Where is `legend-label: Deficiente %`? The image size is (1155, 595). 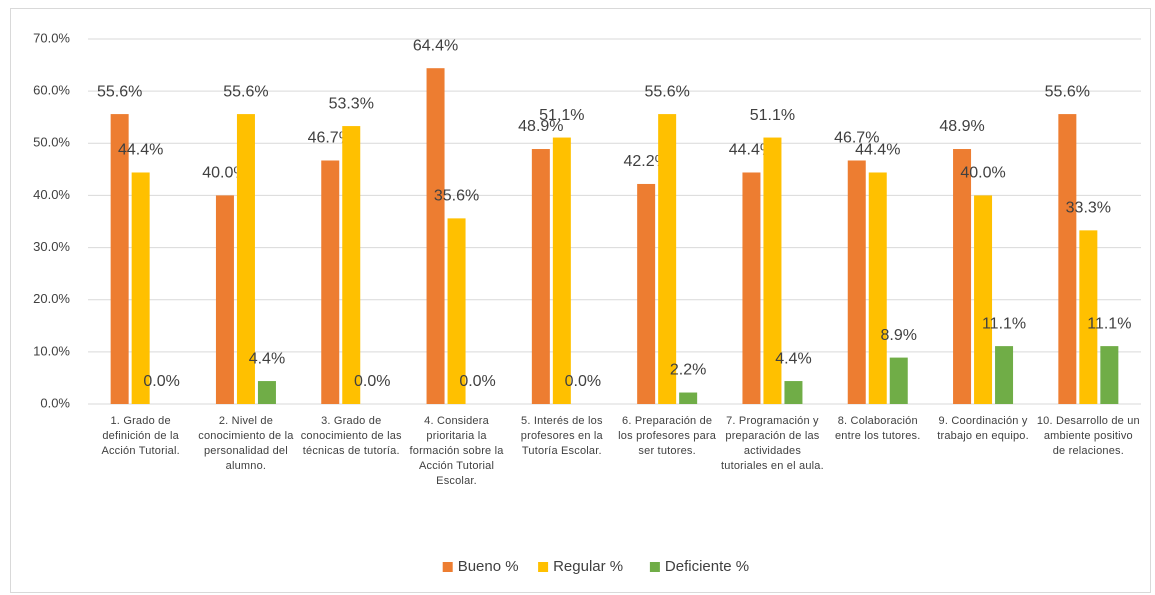
legend-label: Deficiente % is located at coordinates (707, 566).